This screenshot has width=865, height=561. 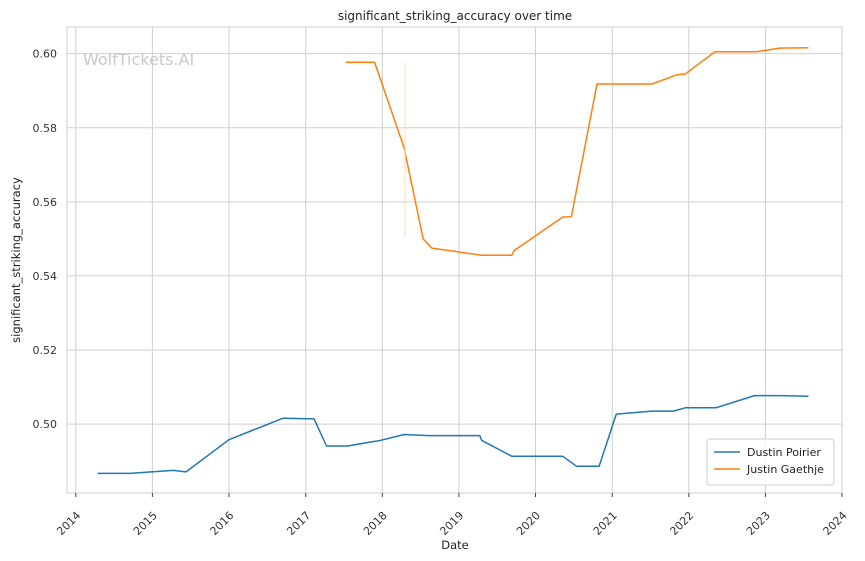 I want to click on y-tick-label: 0.60, so click(x=45, y=54).